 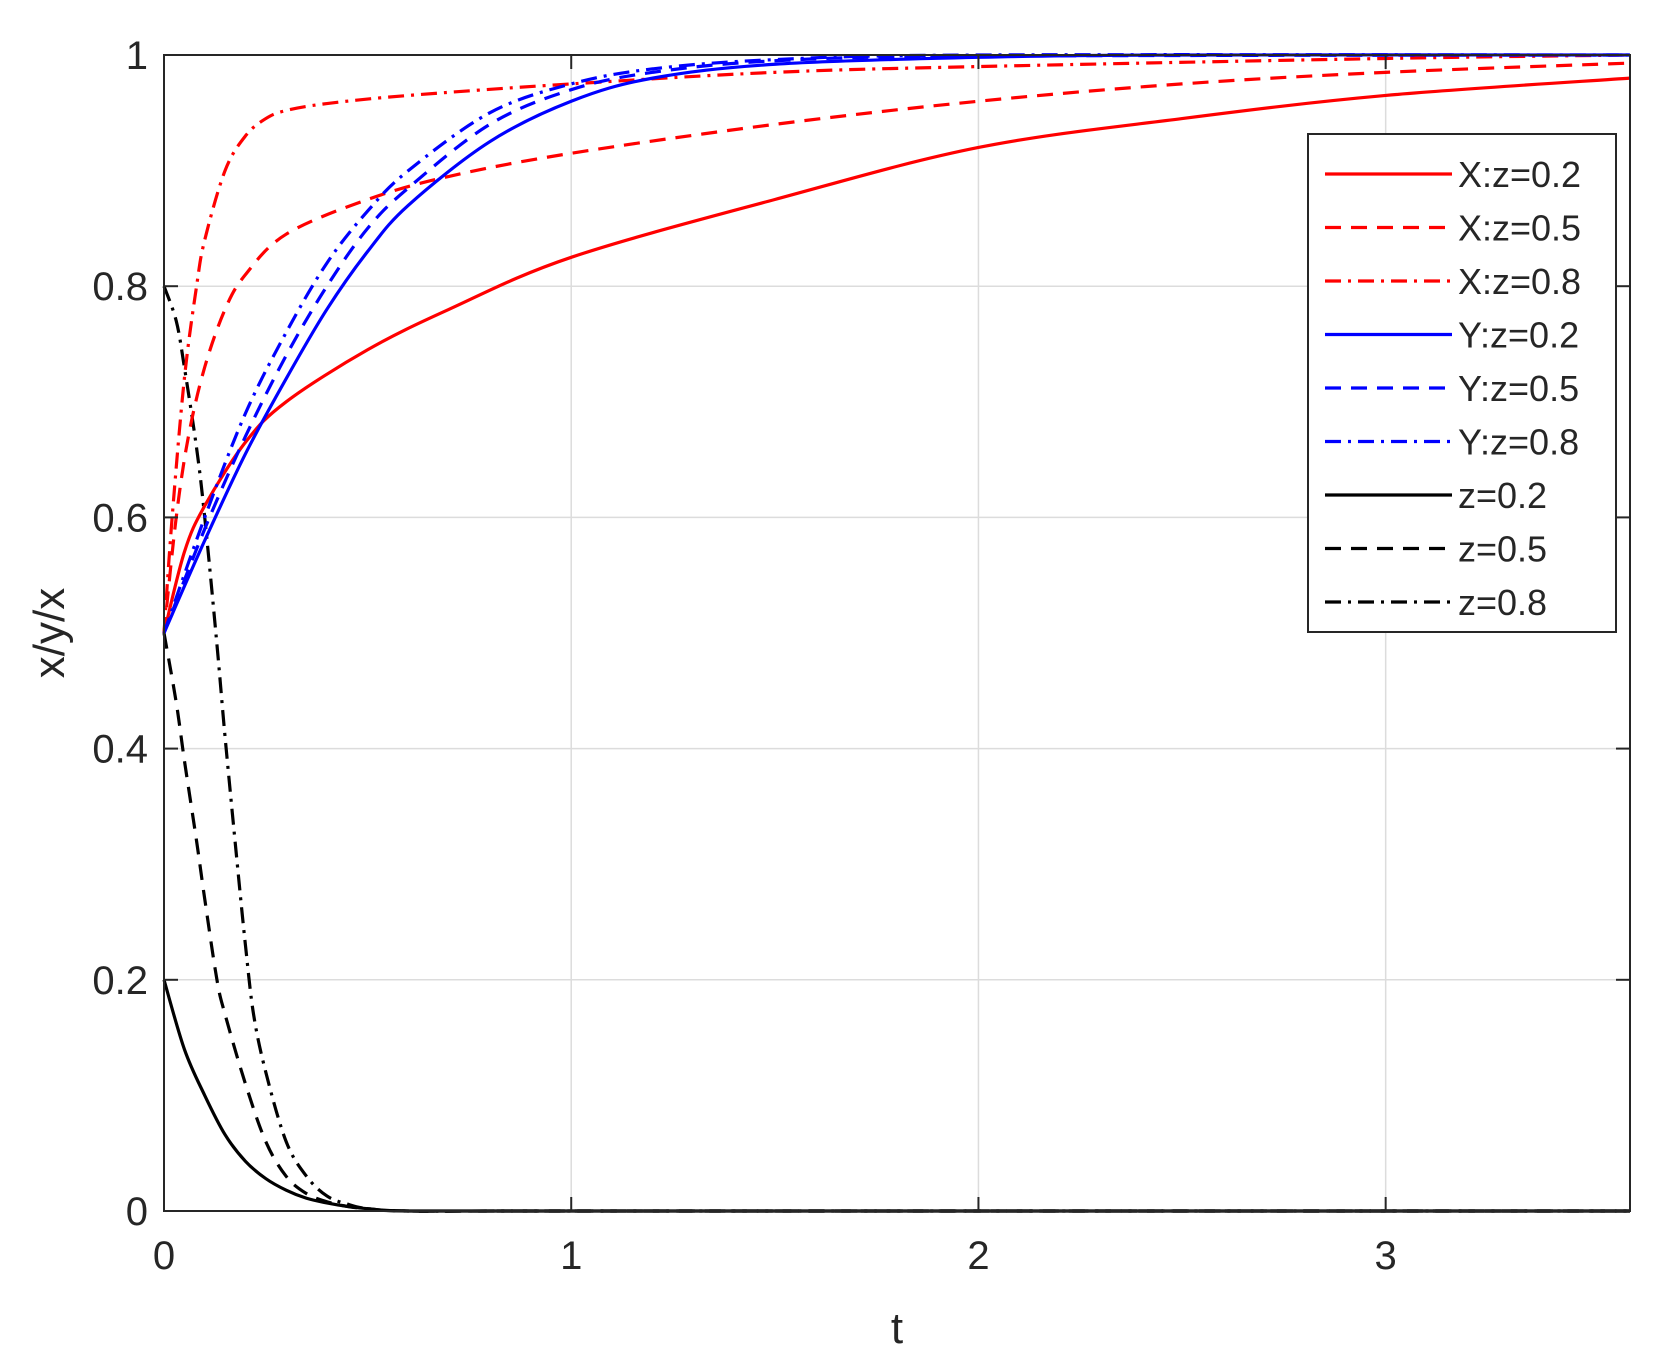 I want to click on y-tick-label: 0.6, so click(x=120, y=518).